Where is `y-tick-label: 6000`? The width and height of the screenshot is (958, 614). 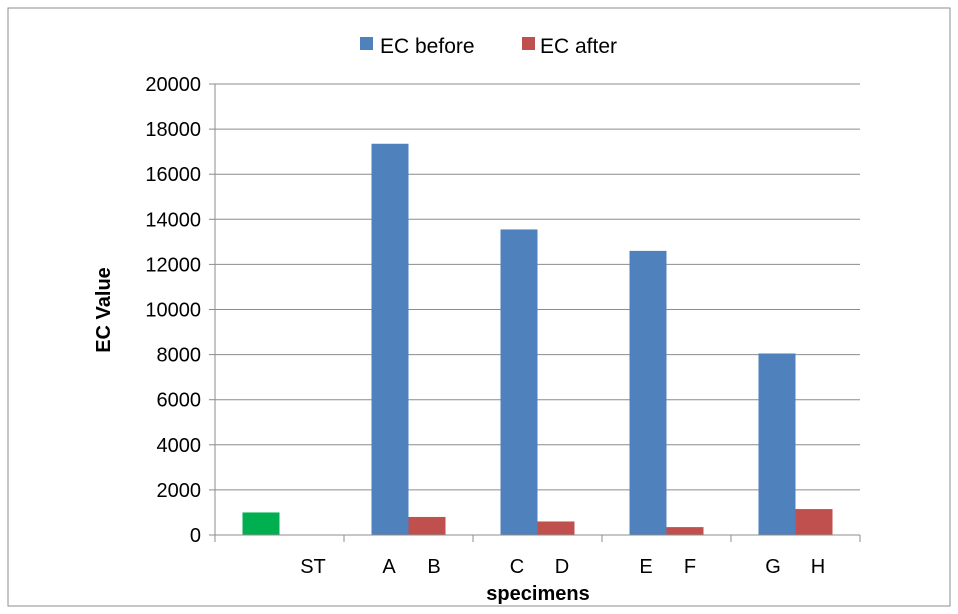 y-tick-label: 6000 is located at coordinates (179, 401).